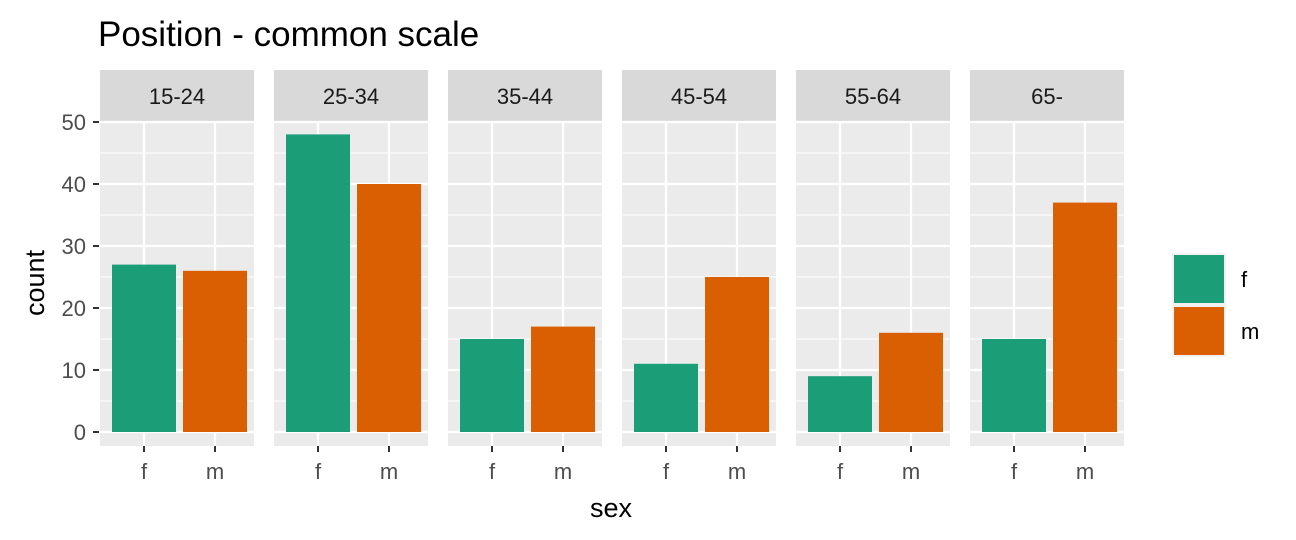 Image resolution: width=1296 pixels, height=540 pixels. Describe the element at coordinates (74, 184) in the screenshot. I see `y-tick-label: 40` at that location.